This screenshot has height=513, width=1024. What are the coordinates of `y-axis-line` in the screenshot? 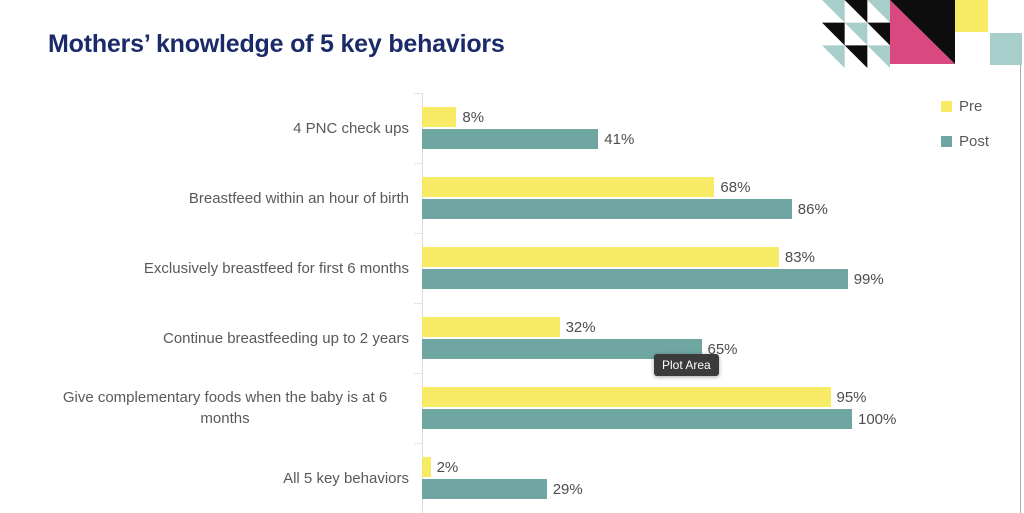 It's located at (422, 303).